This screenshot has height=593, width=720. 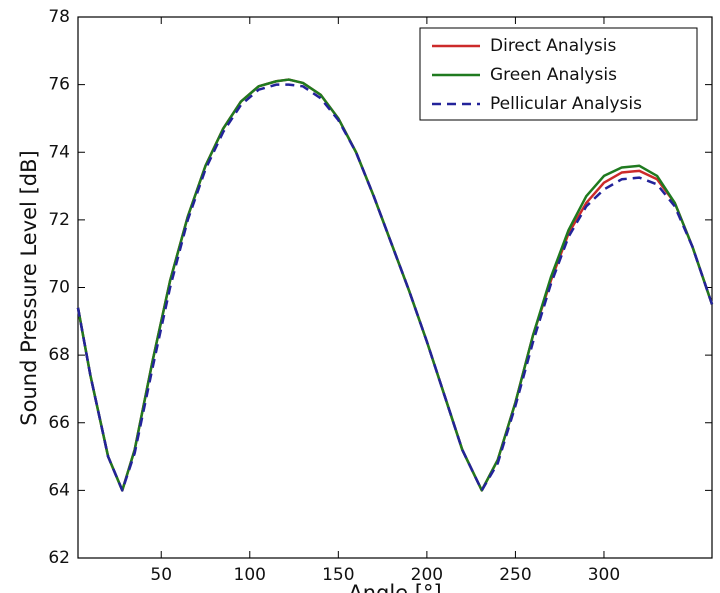 What do you see at coordinates (250, 575) in the screenshot?
I see `x-tick-label: 100` at bounding box center [250, 575].